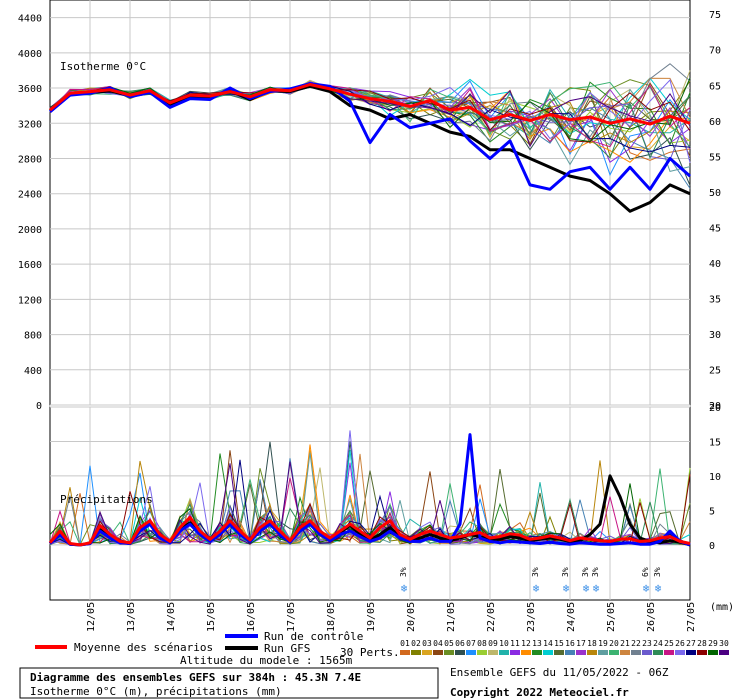 Image resolution: width=740 pixels, height=700 pixels. I want to click on precip-moyenne-des-sc-narios-line, so click(369, 531).